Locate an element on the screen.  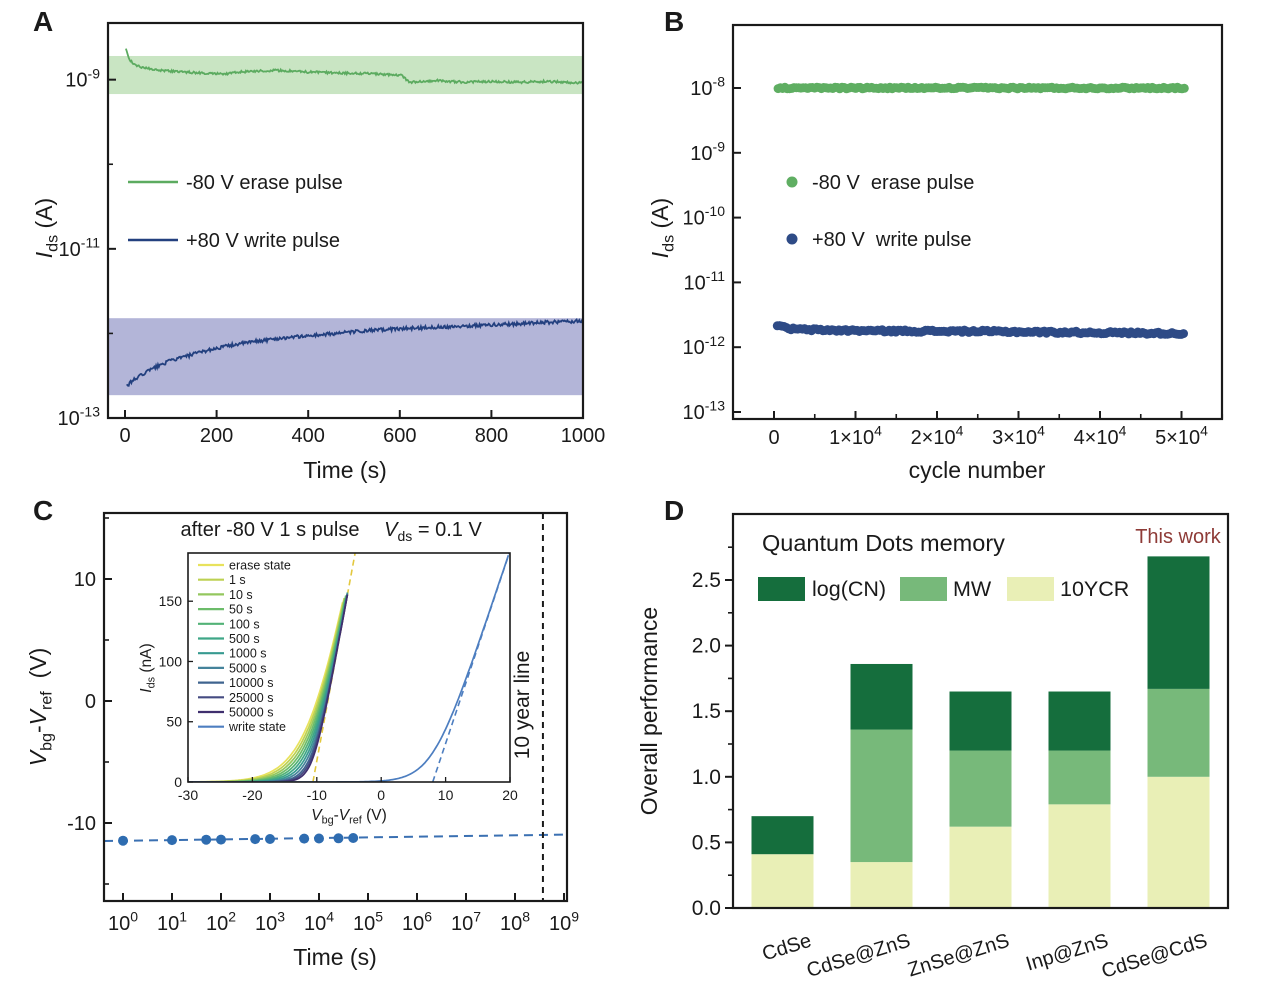
inset-x-tick-label: -30 is located at coordinates (188, 795).